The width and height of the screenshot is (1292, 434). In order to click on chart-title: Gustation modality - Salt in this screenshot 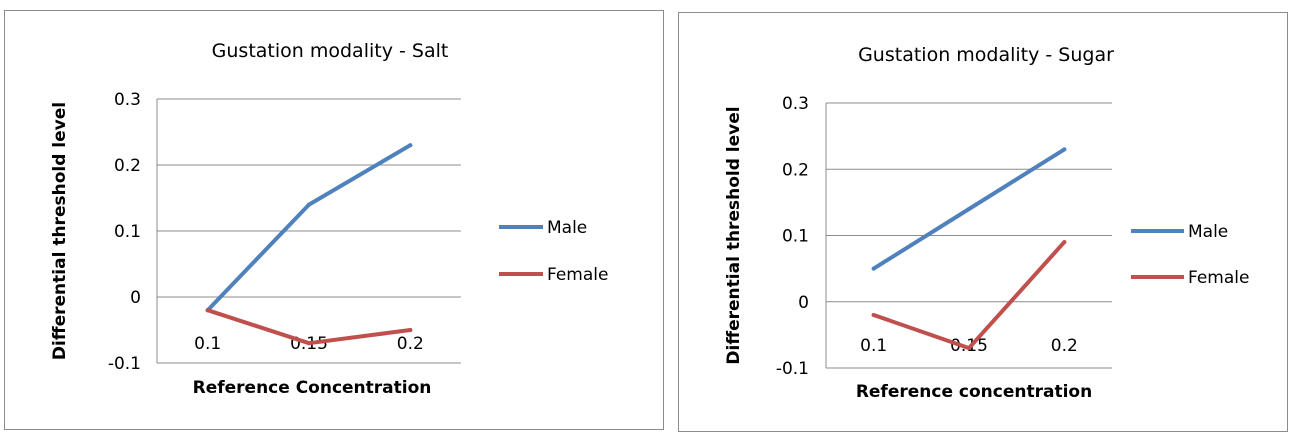, I will do `click(330, 51)`.